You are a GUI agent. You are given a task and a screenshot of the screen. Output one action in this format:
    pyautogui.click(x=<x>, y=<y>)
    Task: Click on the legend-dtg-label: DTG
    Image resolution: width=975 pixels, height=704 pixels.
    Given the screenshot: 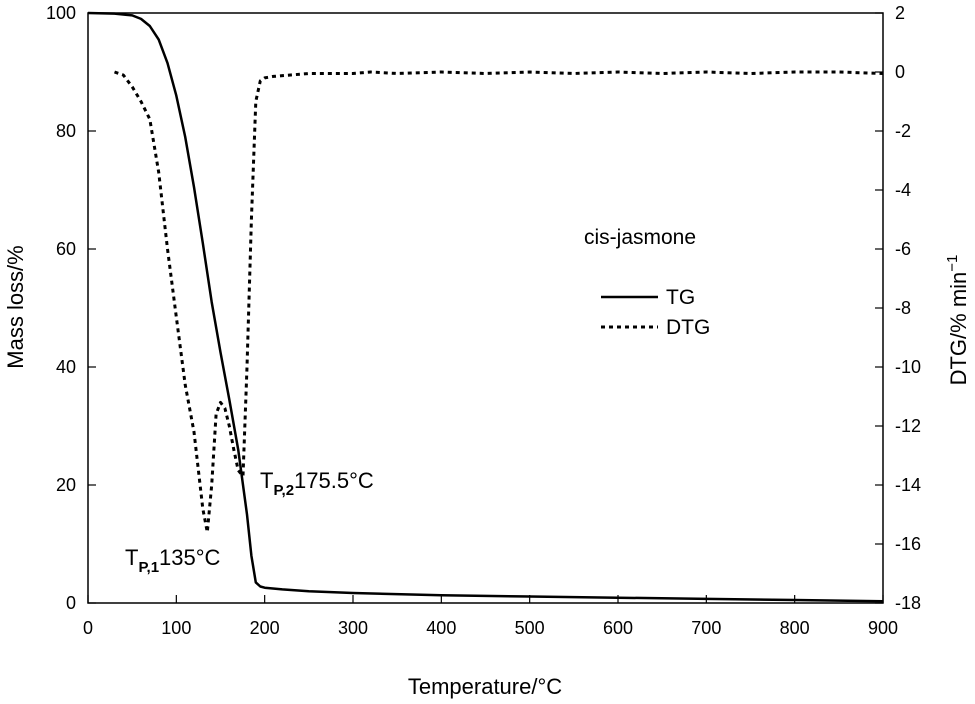 What is the action you would take?
    pyautogui.click(x=688, y=327)
    